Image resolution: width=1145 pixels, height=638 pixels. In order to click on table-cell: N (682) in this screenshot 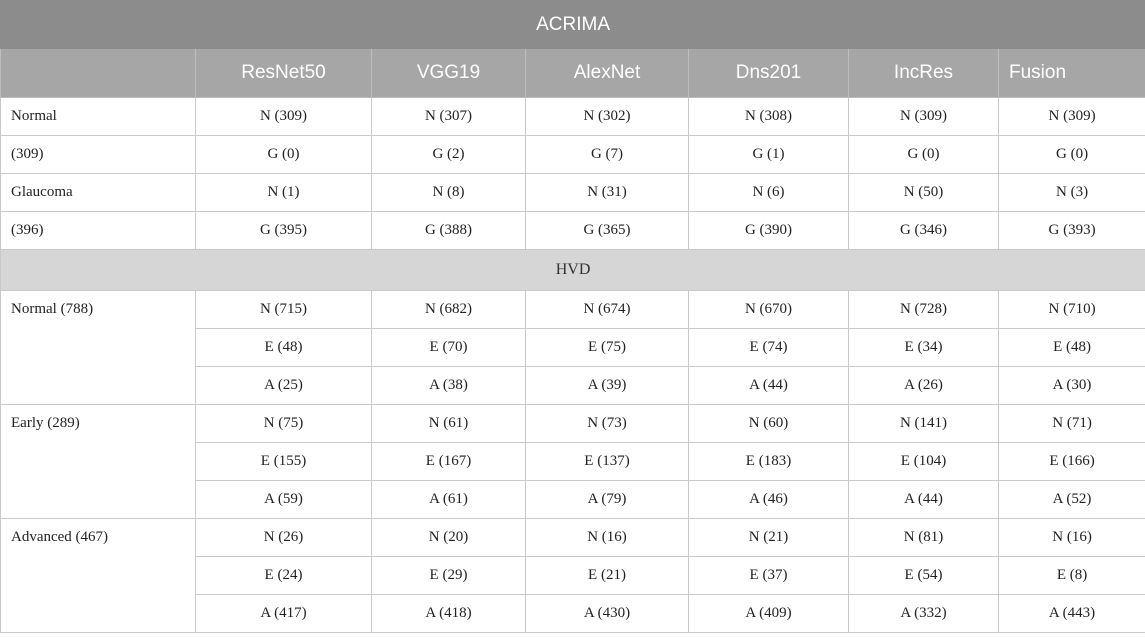, I will do `click(448, 309)`.